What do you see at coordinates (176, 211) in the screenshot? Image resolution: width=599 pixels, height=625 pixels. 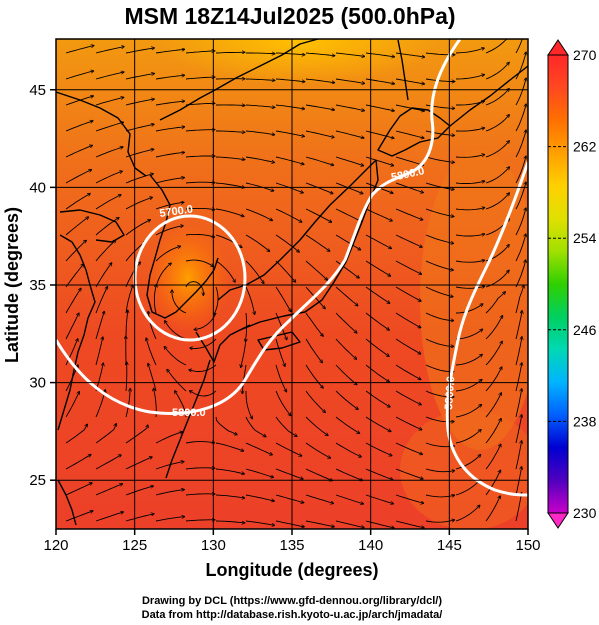 I see `contour-label-5700: 5700.0` at bounding box center [176, 211].